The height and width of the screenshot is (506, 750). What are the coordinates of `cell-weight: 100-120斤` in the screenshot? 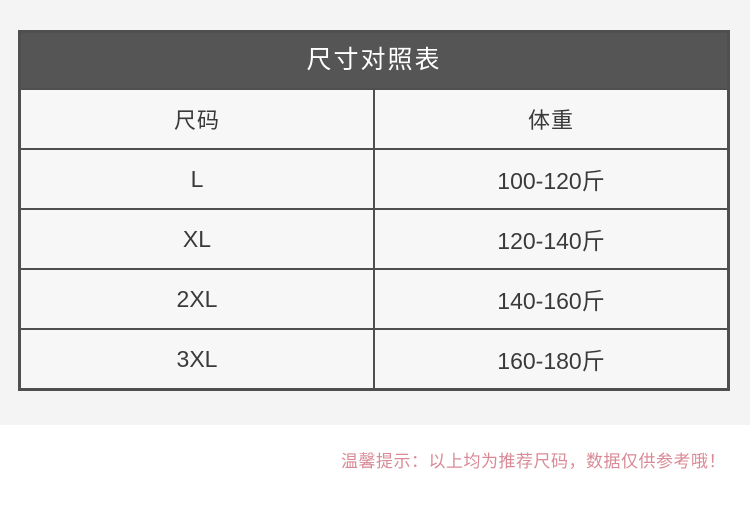 It's located at (551, 179).